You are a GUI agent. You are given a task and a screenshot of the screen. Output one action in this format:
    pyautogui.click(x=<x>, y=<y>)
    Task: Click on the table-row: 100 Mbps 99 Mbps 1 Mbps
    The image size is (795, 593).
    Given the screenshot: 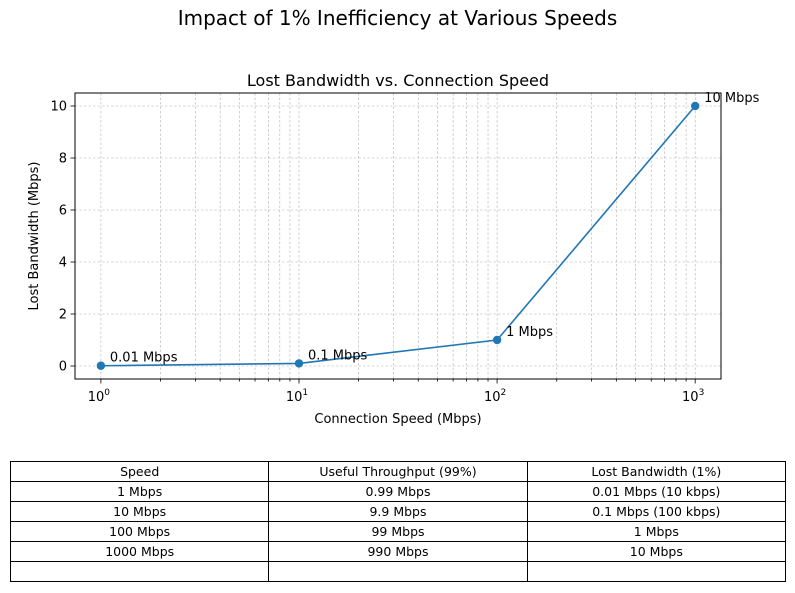 What is the action you would take?
    pyautogui.click(x=398, y=531)
    